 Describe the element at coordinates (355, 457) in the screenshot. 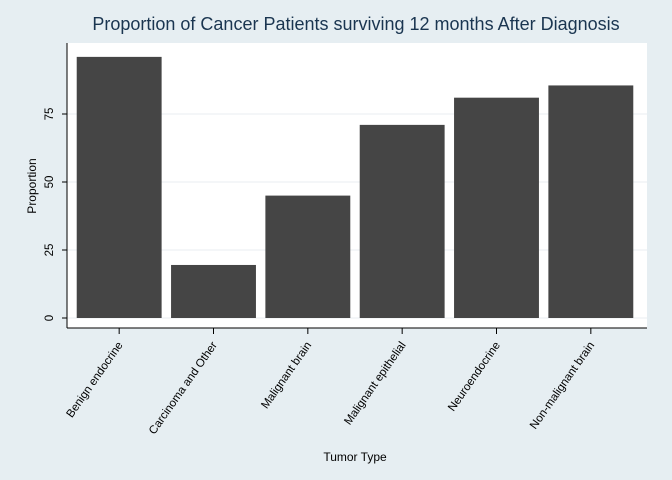

I see `x-axis-label: Tumor Type` at that location.